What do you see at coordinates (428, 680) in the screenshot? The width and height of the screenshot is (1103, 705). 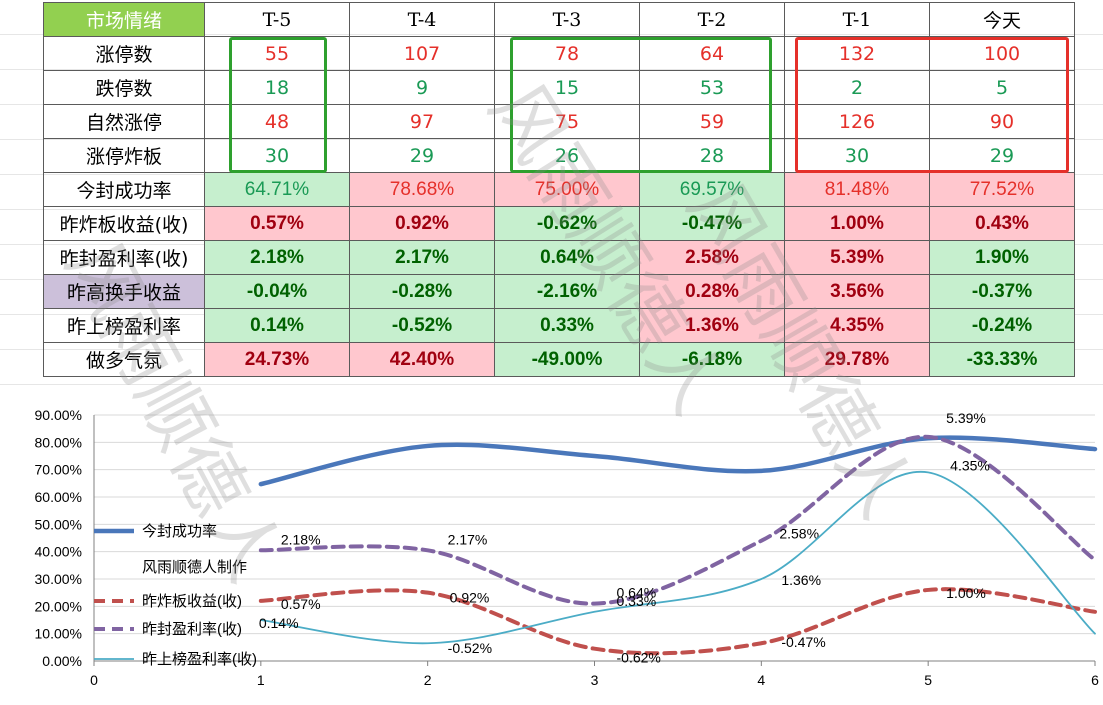 I see `x-tick-label: 2` at bounding box center [428, 680].